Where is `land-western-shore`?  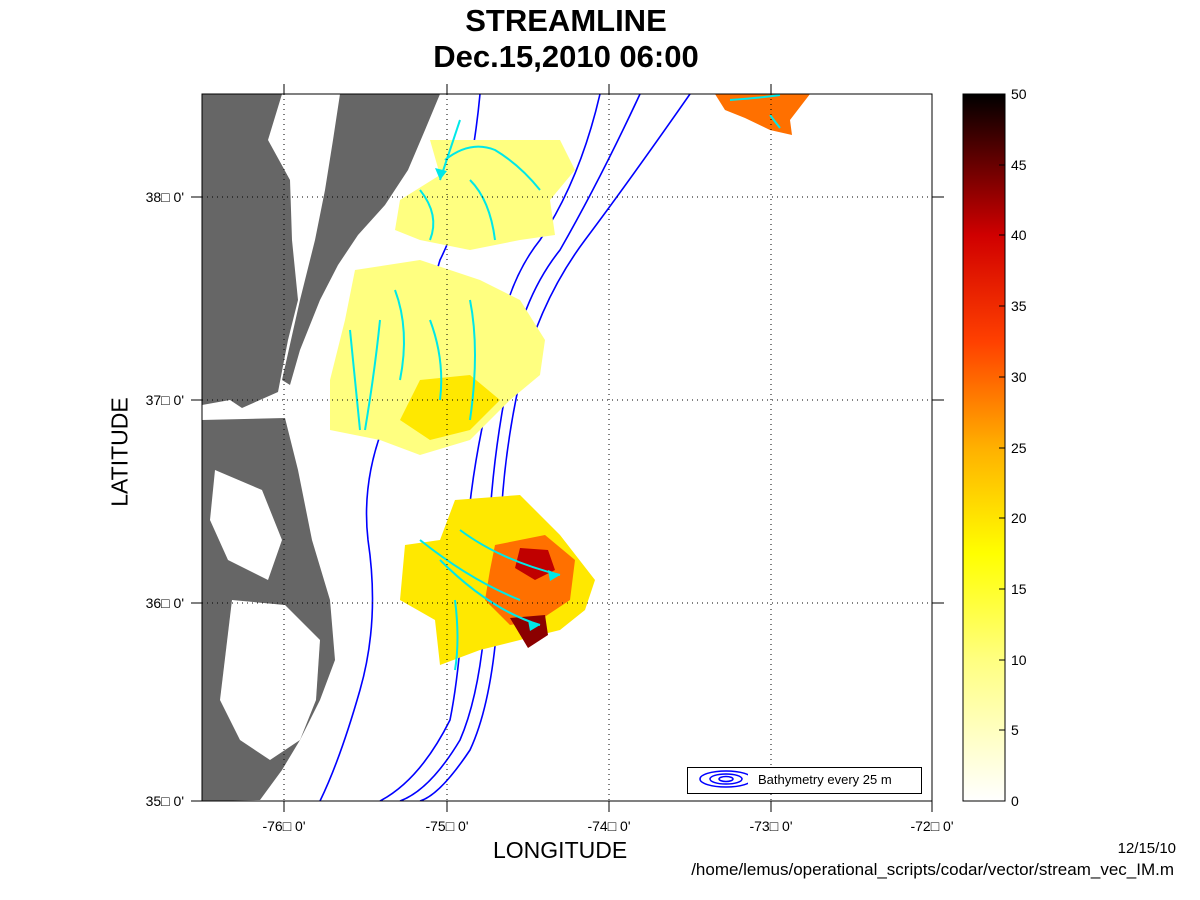
land-western-shore is located at coordinates (250, 251).